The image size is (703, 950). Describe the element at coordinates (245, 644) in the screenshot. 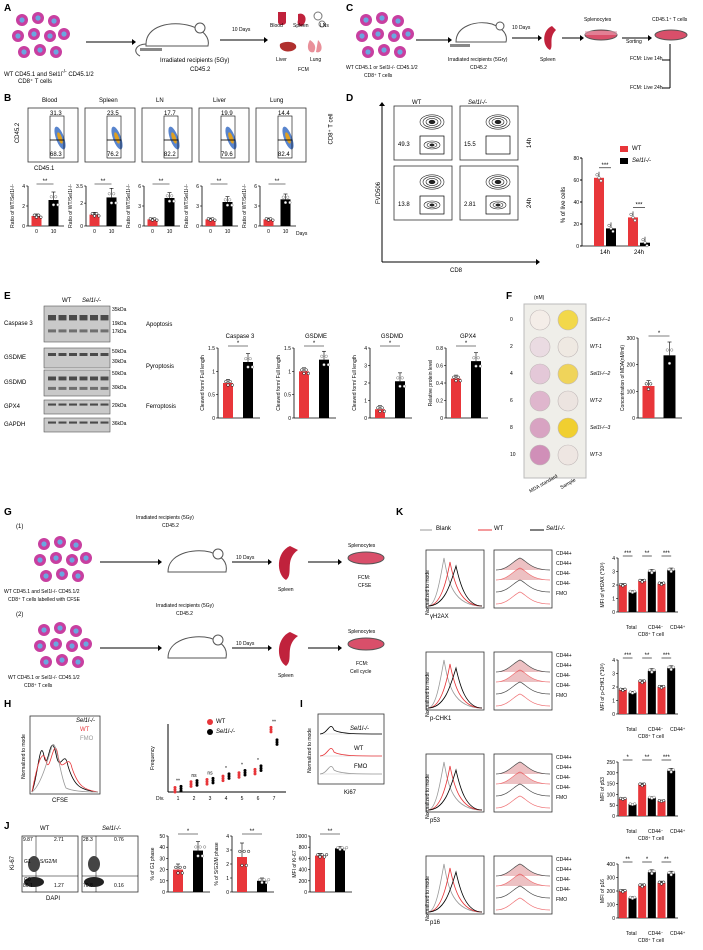

I see `g-days-2: 10 Days` at that location.